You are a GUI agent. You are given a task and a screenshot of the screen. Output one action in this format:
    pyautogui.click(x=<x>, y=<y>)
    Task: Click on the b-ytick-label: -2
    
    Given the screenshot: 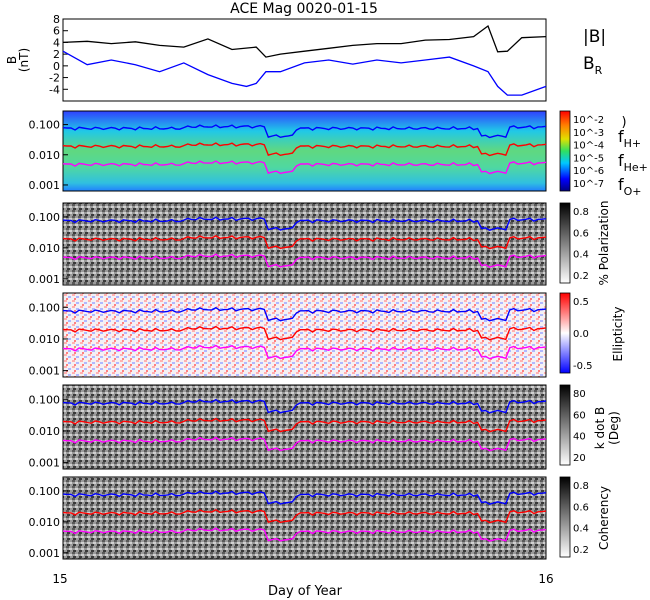 What is the action you would take?
    pyautogui.click(x=54, y=78)
    